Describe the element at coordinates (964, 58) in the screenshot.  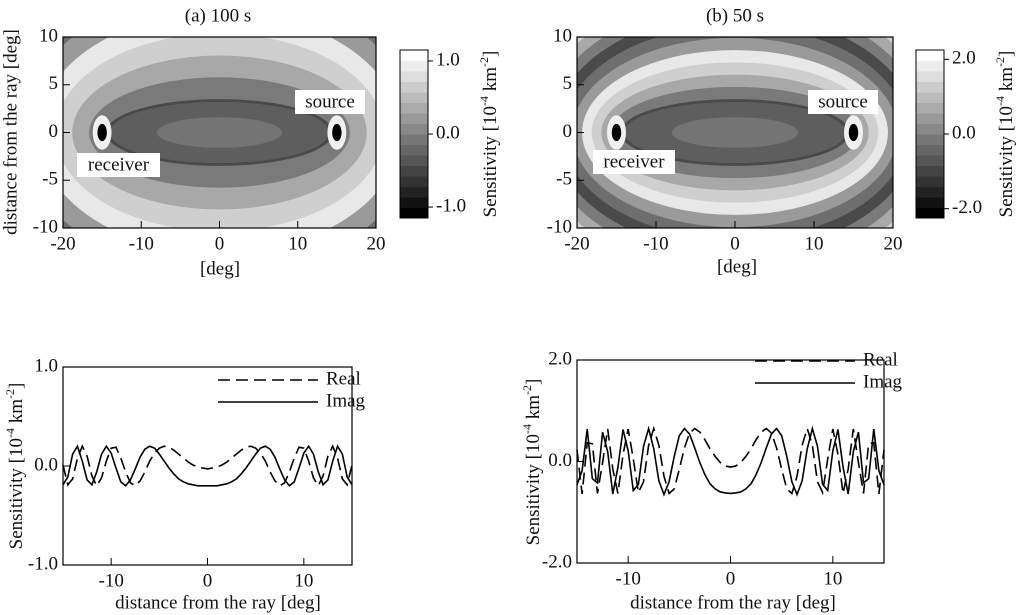
I see `colorbar-tick-label: 2.0` at that location.